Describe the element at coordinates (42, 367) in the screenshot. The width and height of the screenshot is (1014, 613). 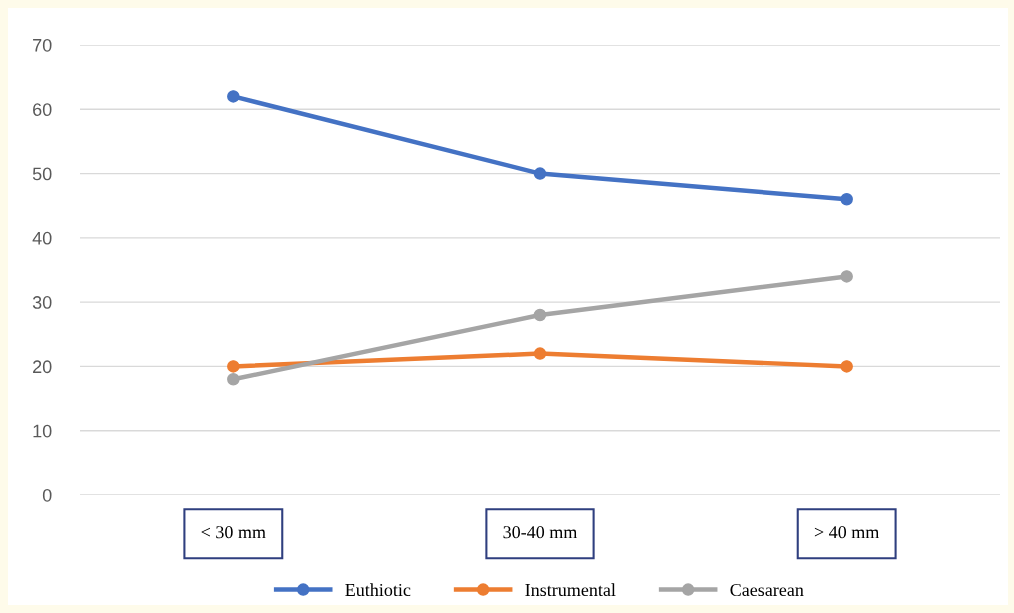
I see `y-tick-label: 20` at that location.